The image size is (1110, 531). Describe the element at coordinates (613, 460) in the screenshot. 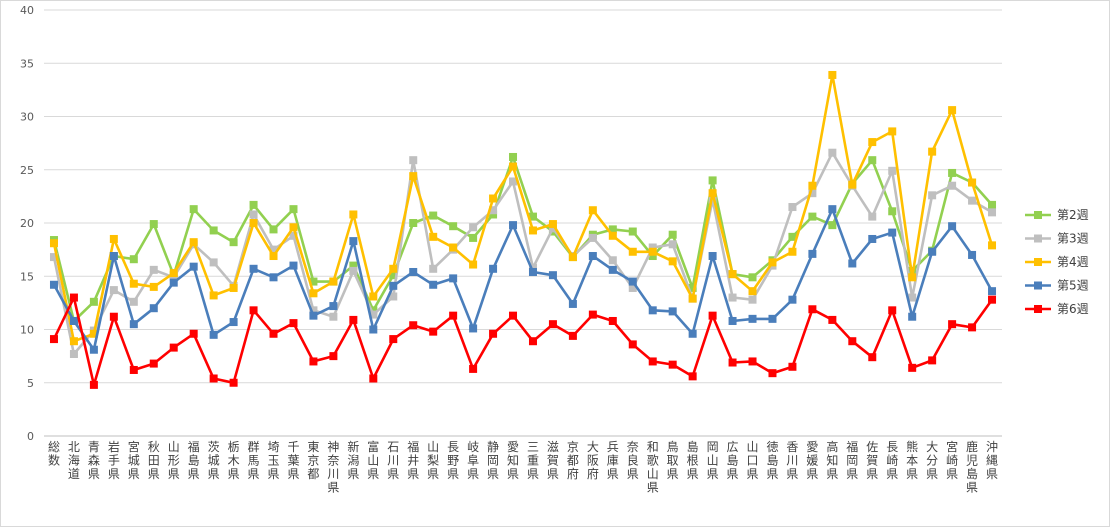

I see `x-tick-label: 兵庫県` at that location.